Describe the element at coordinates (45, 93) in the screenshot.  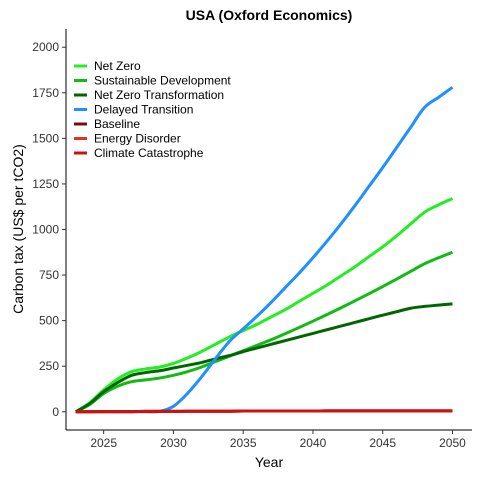
I see `y-tick-label: 1750` at that location.